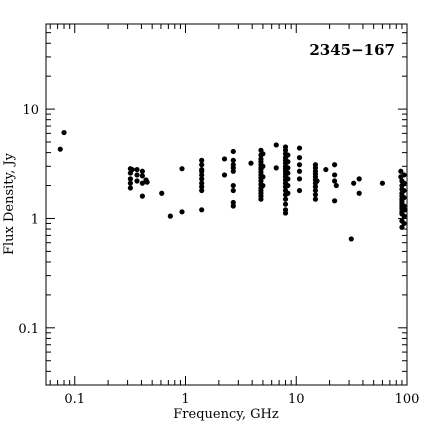 The height and width of the screenshot is (431, 431). What do you see at coordinates (35, 219) in the screenshot?
I see `y-tick-label: 1` at bounding box center [35, 219].